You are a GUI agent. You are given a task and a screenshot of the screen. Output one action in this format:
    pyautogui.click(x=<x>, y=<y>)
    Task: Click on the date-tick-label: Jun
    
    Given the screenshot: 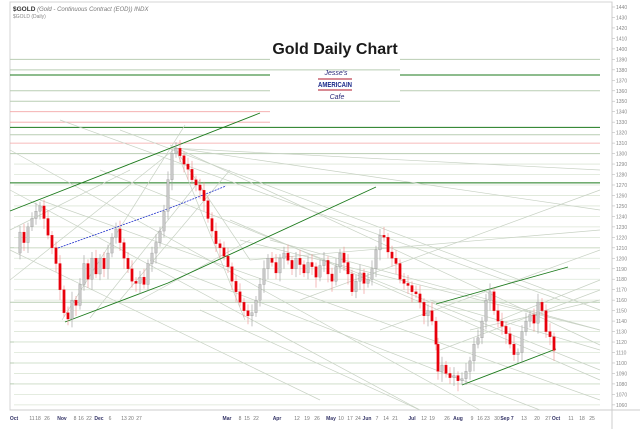 What is the action you would take?
    pyautogui.click(x=367, y=419)
    